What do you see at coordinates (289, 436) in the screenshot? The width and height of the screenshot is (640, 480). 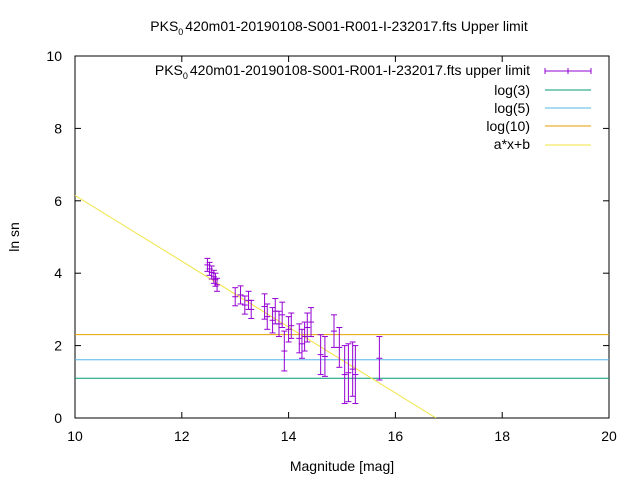 I see `x-tick-label-2: 14` at bounding box center [289, 436].